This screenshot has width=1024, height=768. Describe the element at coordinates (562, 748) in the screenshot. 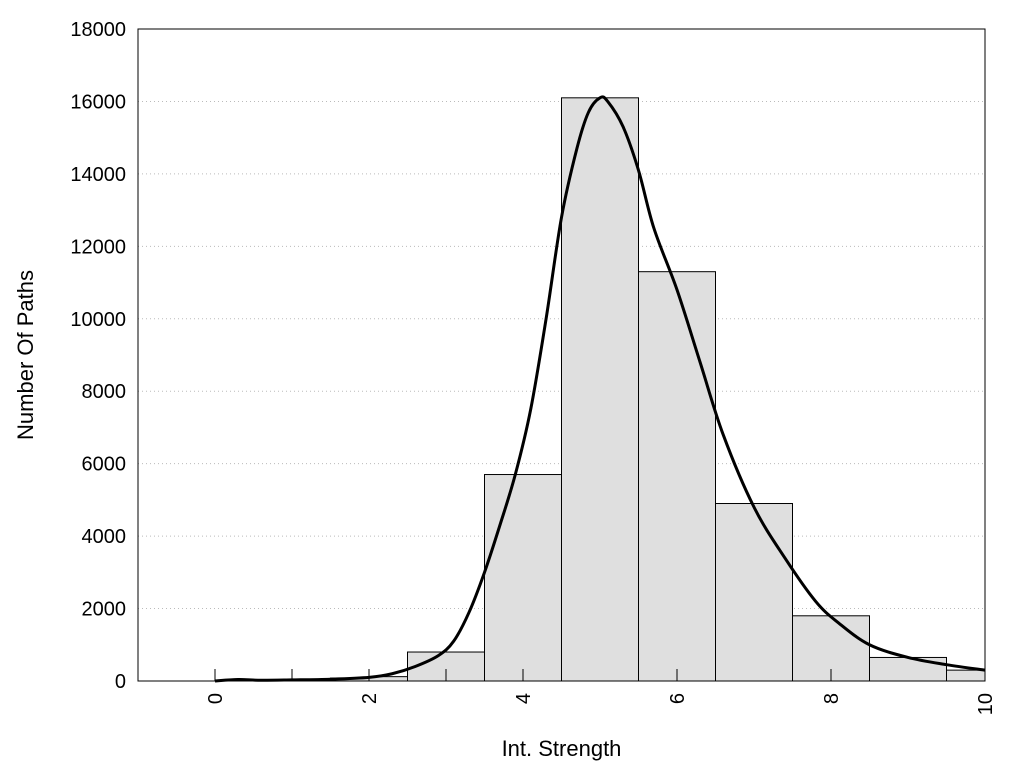

I see `x-axis-label: Int. Strength` at that location.